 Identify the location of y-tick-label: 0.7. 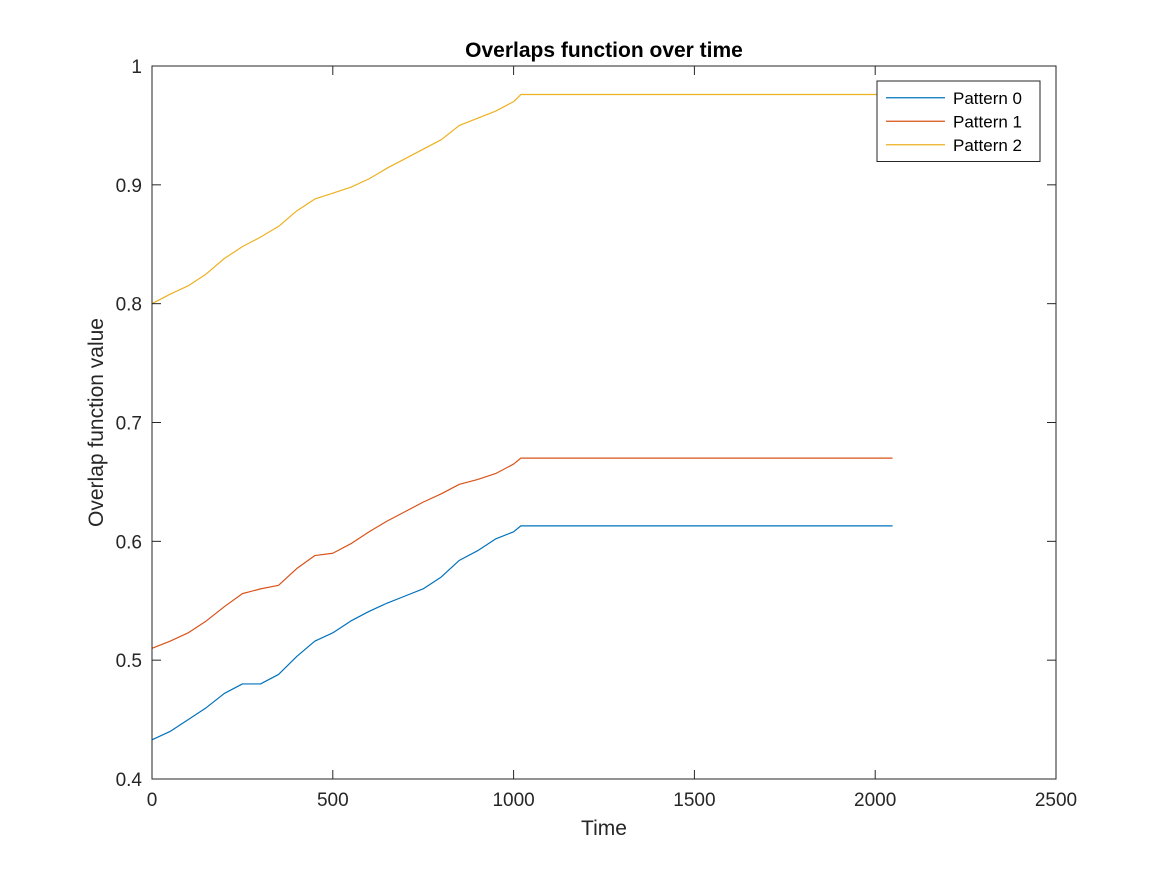
(129, 424).